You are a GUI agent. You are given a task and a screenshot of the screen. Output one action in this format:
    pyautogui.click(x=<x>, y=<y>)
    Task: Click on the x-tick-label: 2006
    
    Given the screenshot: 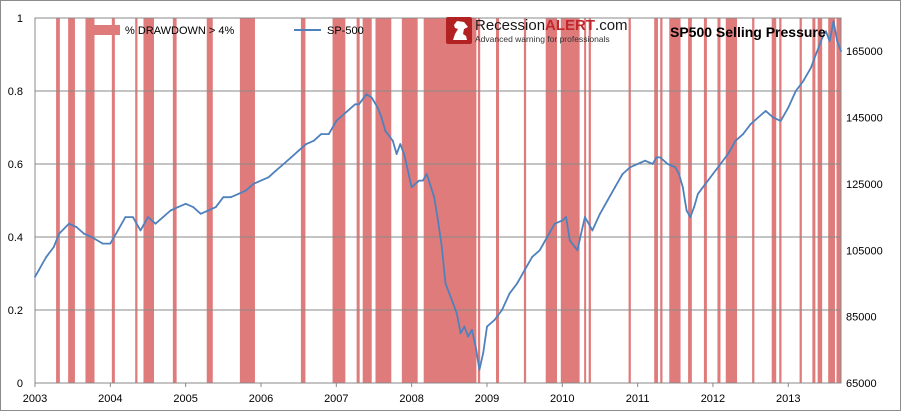 What is the action you would take?
    pyautogui.click(x=261, y=399)
    